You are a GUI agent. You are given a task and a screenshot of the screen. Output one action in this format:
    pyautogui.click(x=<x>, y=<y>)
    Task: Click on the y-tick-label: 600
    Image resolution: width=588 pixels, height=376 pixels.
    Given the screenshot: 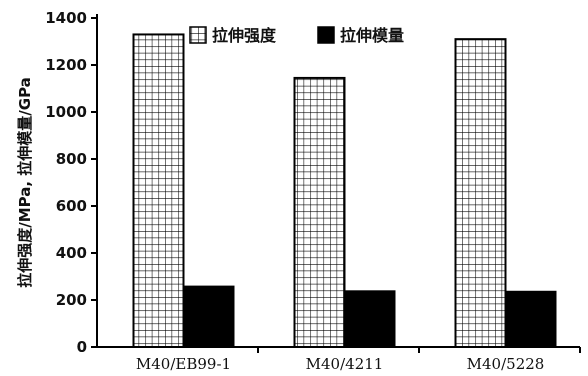 What is the action you would take?
    pyautogui.click(x=71, y=206)
    